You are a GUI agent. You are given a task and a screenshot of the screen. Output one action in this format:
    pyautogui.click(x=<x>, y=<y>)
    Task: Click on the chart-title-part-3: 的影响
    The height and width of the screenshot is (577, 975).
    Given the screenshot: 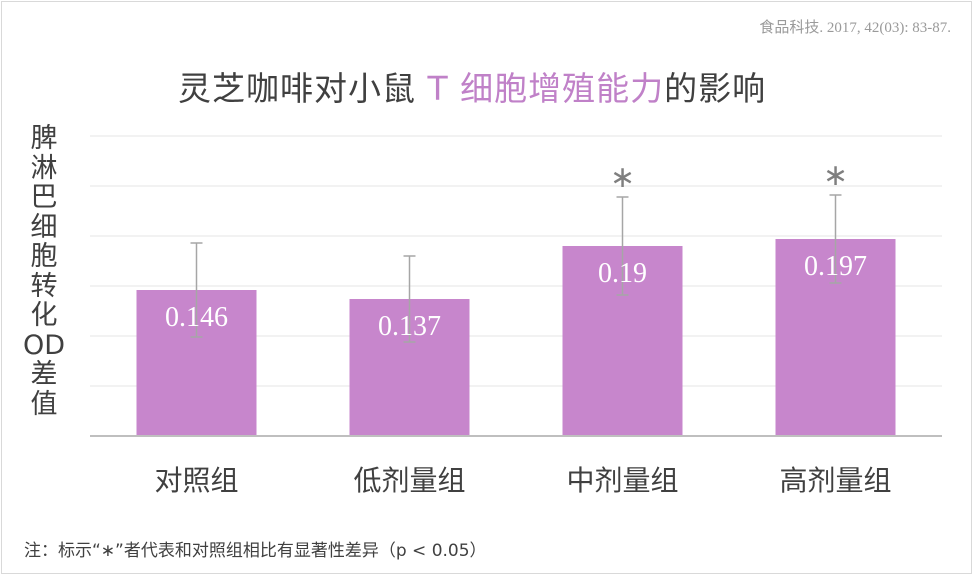 What is the action you would take?
    pyautogui.click(x=715, y=88)
    